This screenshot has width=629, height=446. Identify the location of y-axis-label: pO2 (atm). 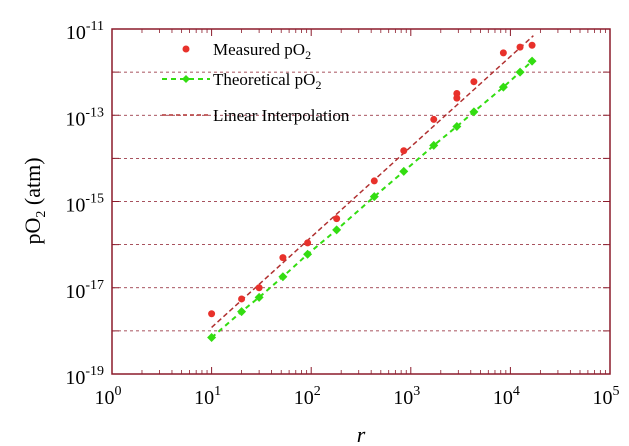
(34, 200).